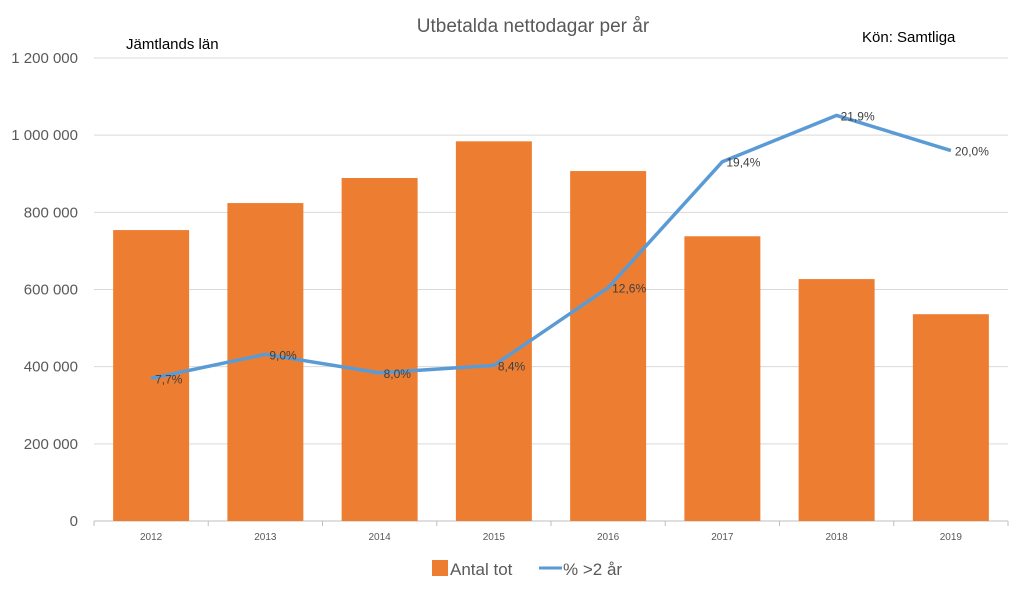 The image size is (1024, 595). What do you see at coordinates (74, 521) in the screenshot?
I see `y-tick-label: 0` at bounding box center [74, 521].